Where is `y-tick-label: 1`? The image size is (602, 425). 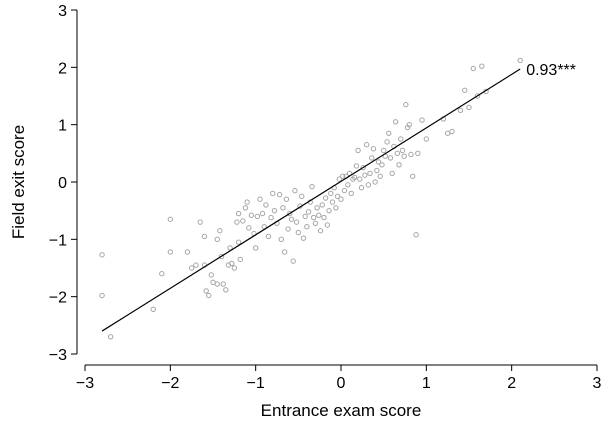 y-tick-label: 1 is located at coordinates (62, 126).